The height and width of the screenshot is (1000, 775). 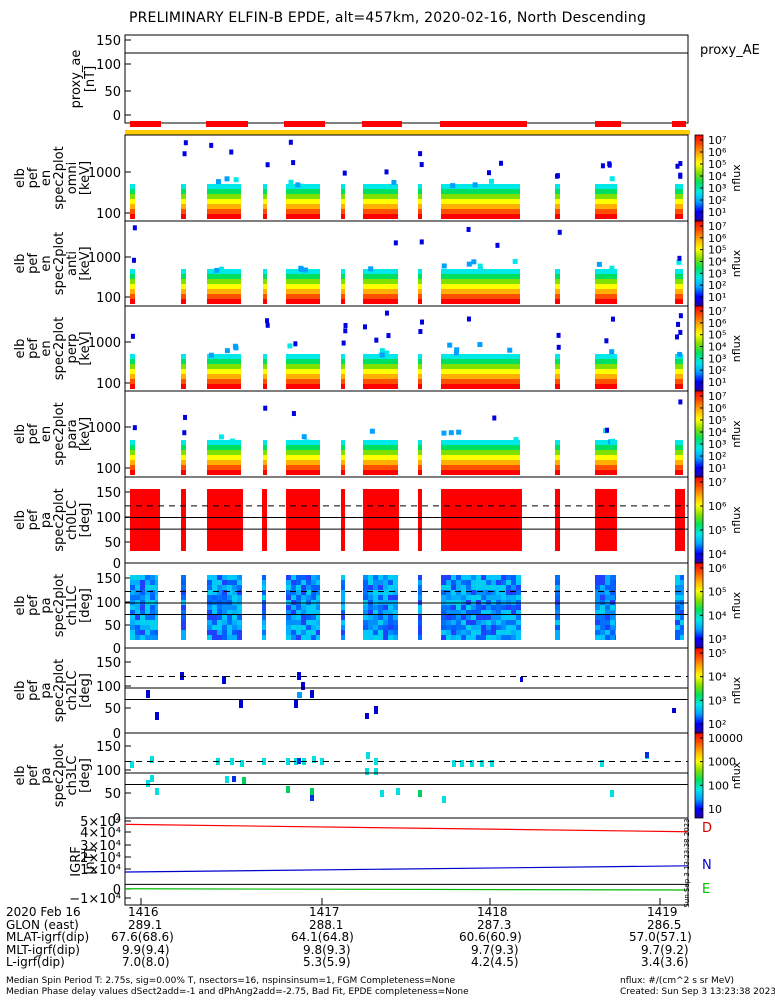 What do you see at coordinates (324, 912) in the screenshot?
I see `row-value: 1417` at bounding box center [324, 912].